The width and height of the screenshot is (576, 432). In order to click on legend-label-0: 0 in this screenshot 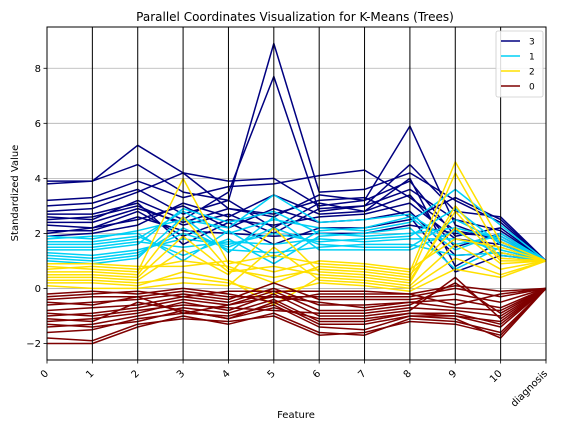, I will do `click(532, 88)`.